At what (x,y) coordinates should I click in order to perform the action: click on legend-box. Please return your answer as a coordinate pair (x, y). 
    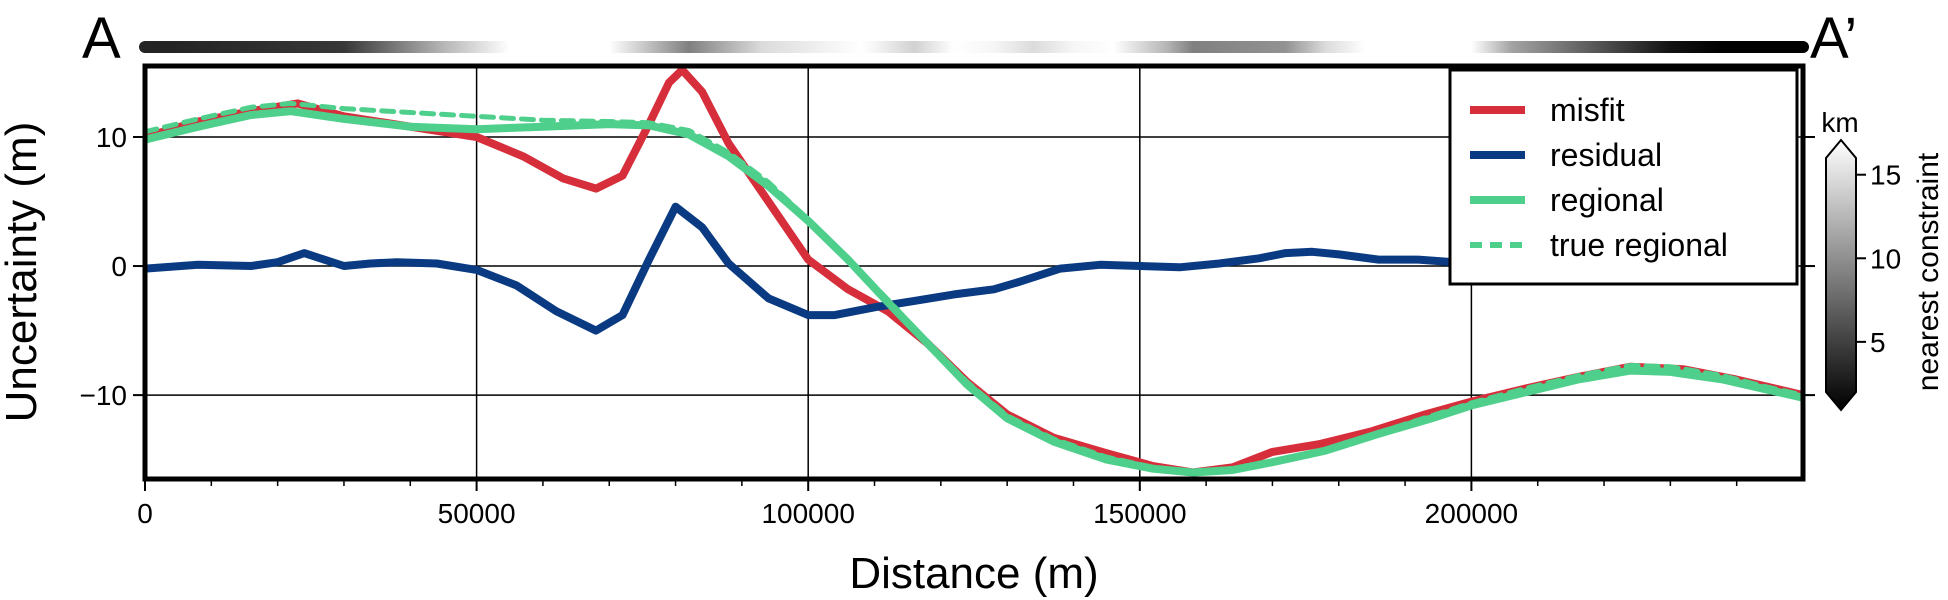
    Looking at the image, I should click on (1623, 177).